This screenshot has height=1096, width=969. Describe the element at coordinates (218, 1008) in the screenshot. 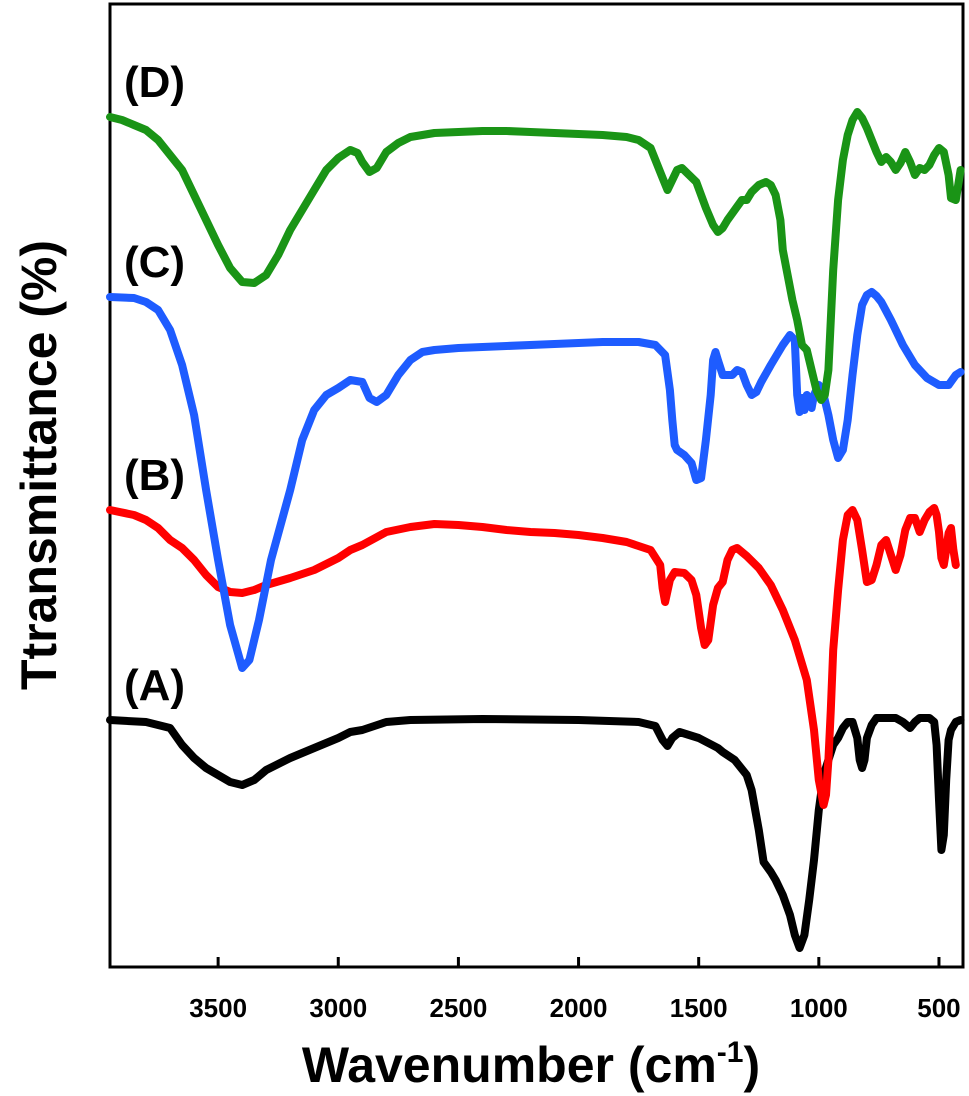

I see `x-tick-label: 3500` at that location.